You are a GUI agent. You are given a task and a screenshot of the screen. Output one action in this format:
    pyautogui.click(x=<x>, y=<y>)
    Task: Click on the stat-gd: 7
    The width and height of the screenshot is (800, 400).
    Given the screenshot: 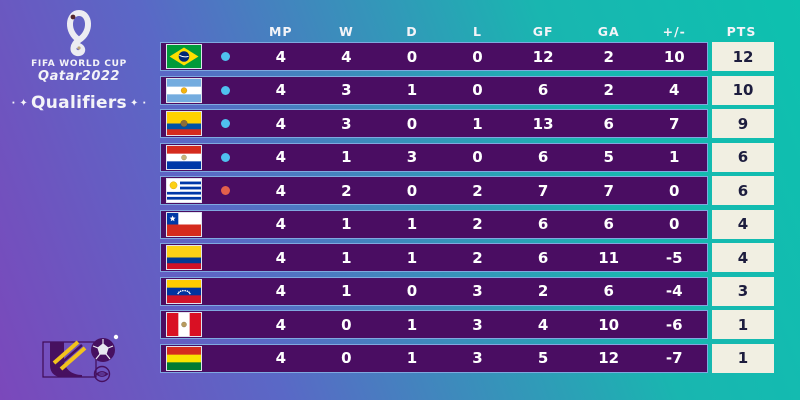 What is the action you would take?
    pyautogui.click(x=674, y=123)
    